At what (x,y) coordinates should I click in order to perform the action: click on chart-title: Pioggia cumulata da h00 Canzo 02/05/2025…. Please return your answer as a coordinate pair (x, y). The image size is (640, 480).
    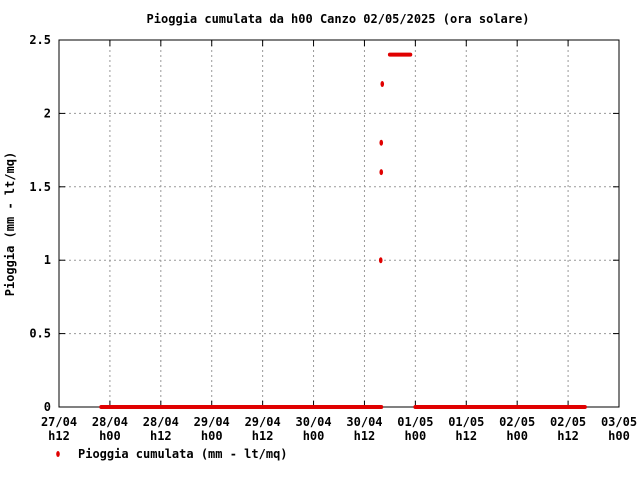
    Looking at the image, I should click on (338, 19).